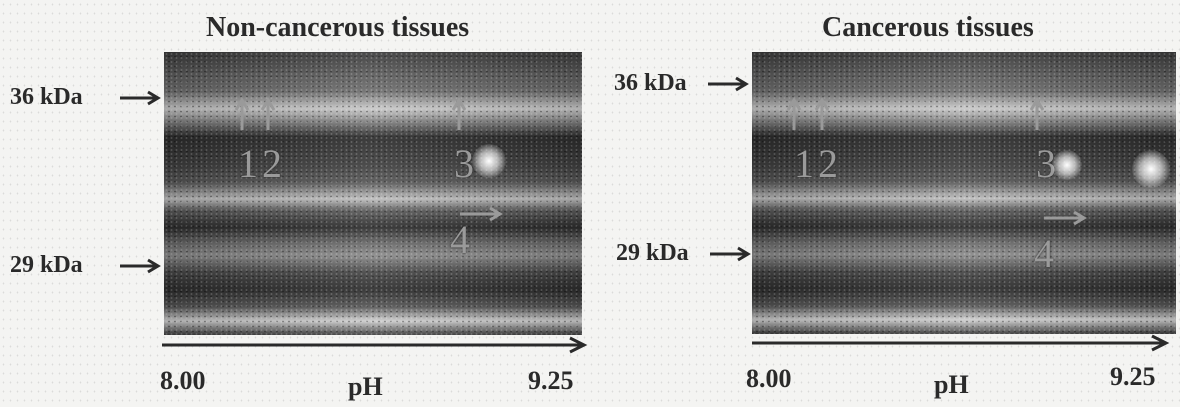 Image resolution: width=1180 pixels, height=407 pixels. I want to click on panel-title: Cancerous tissues, so click(928, 27).